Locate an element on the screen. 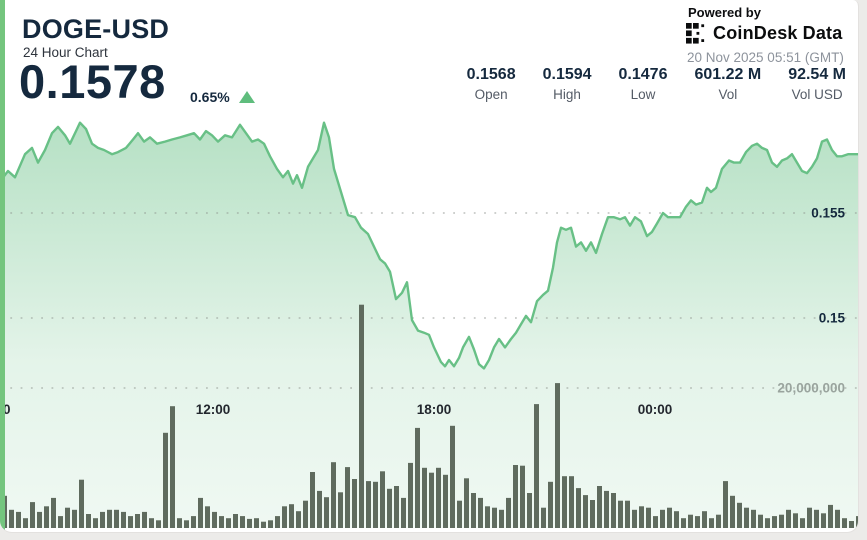 This screenshot has height=540, width=867. stat-low: 0.1476 Low is located at coordinates (643, 84).